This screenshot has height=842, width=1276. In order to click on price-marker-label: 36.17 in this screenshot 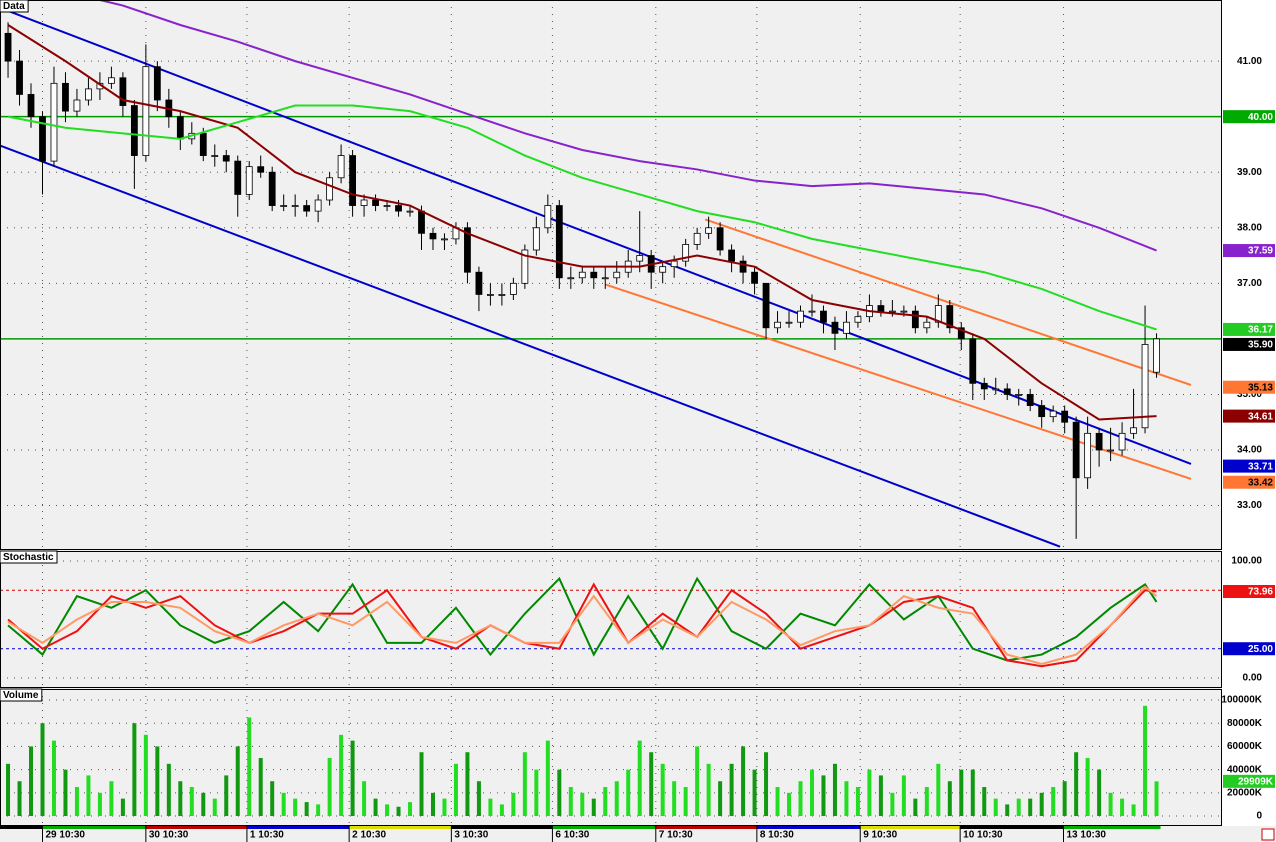, I will do `click(1260, 330)`.